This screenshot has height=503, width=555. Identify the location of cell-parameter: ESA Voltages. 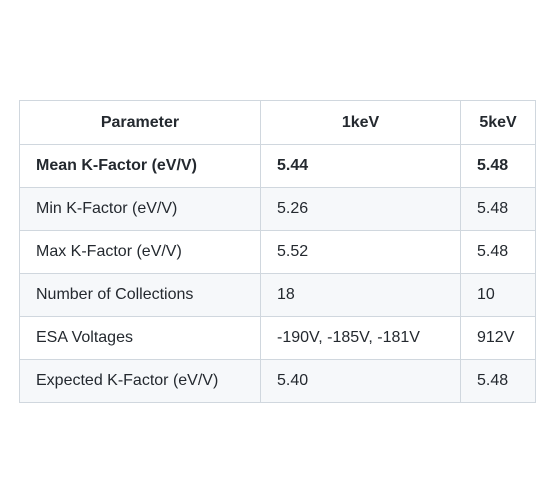
(140, 338).